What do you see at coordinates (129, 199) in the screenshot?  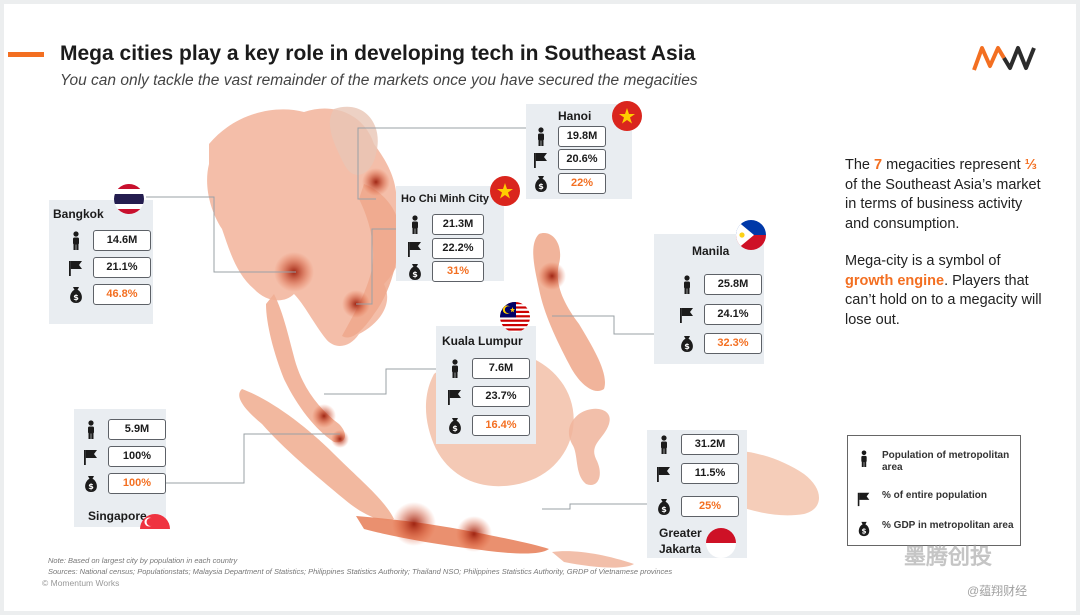 I see `flag-thailand` at bounding box center [129, 199].